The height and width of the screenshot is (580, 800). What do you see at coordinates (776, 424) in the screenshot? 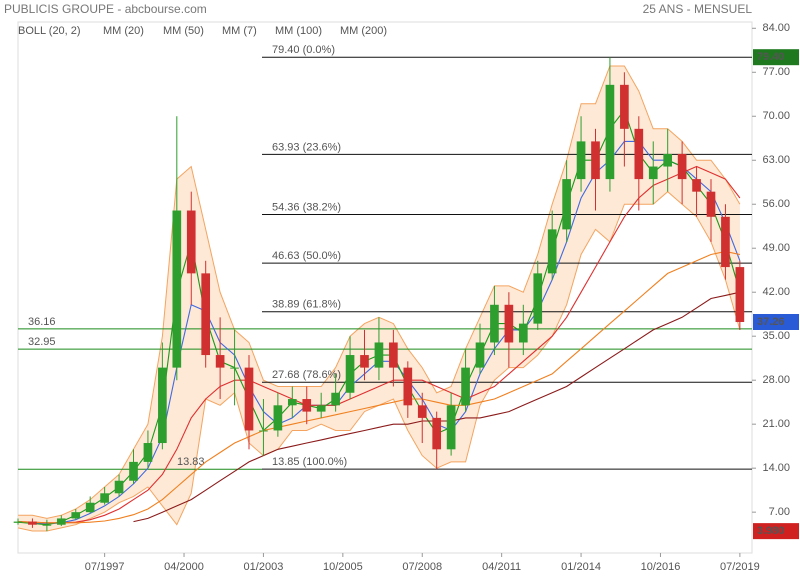
I see `y-tick-label: 21.00` at bounding box center [776, 424].